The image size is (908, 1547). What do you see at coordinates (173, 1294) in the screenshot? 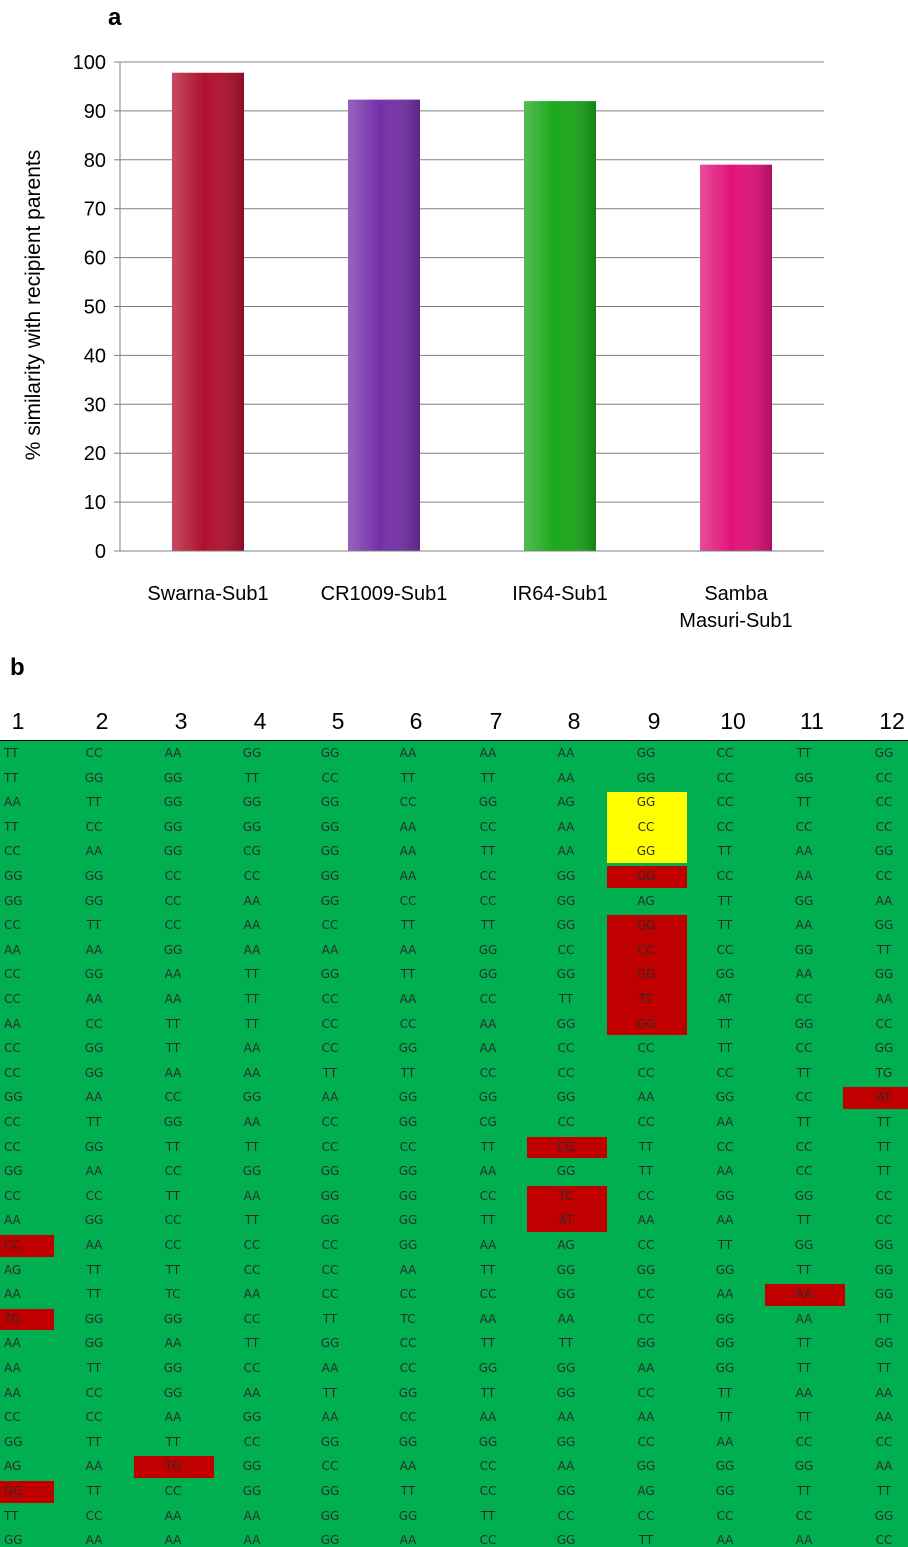
I see `genotype-cell: TC` at bounding box center [173, 1294].